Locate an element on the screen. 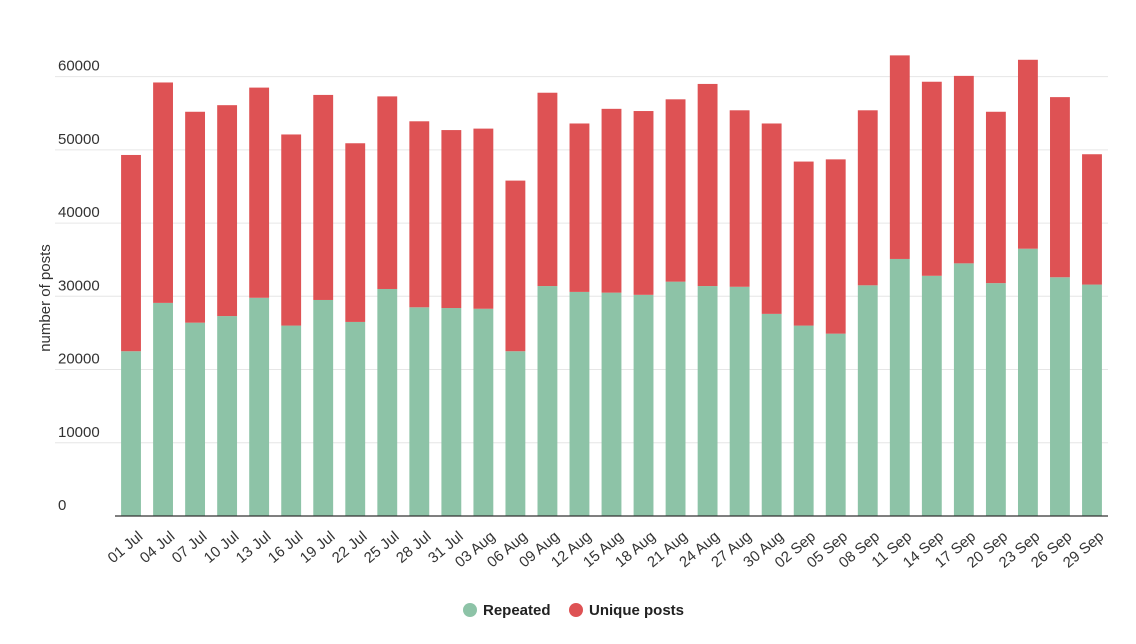  x-tick-label: 01 Jul is located at coordinates (126, 547).